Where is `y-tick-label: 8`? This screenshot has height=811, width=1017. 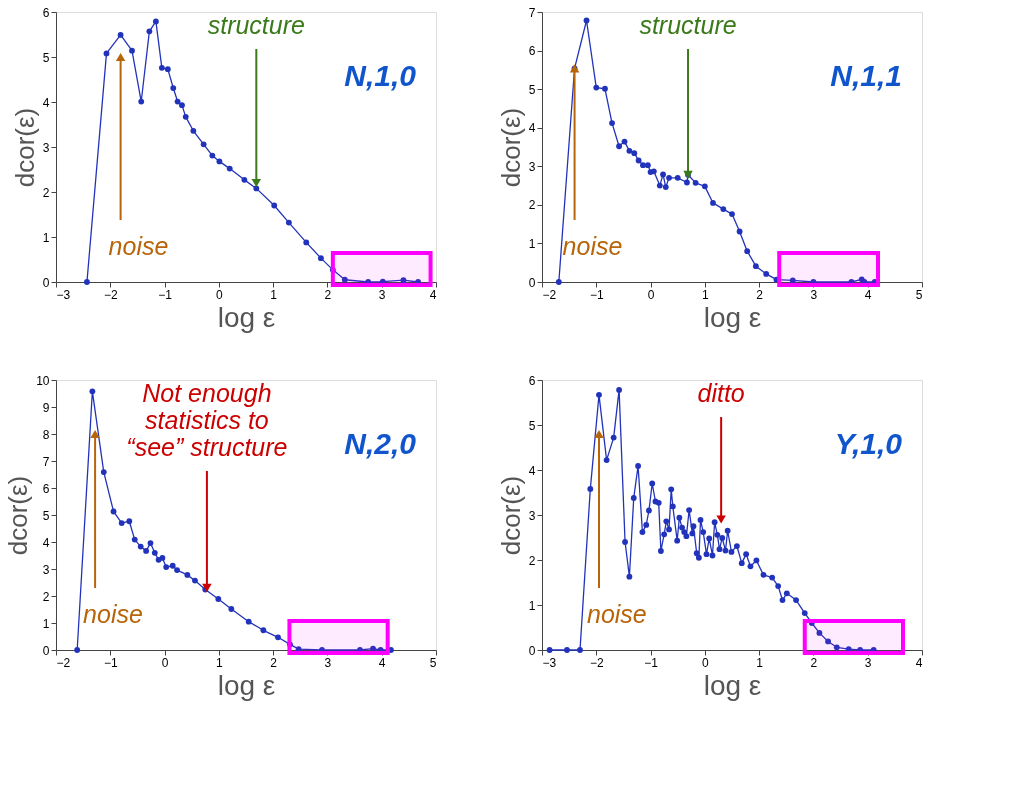
y-tick-label: 8 is located at coordinates (46, 434).